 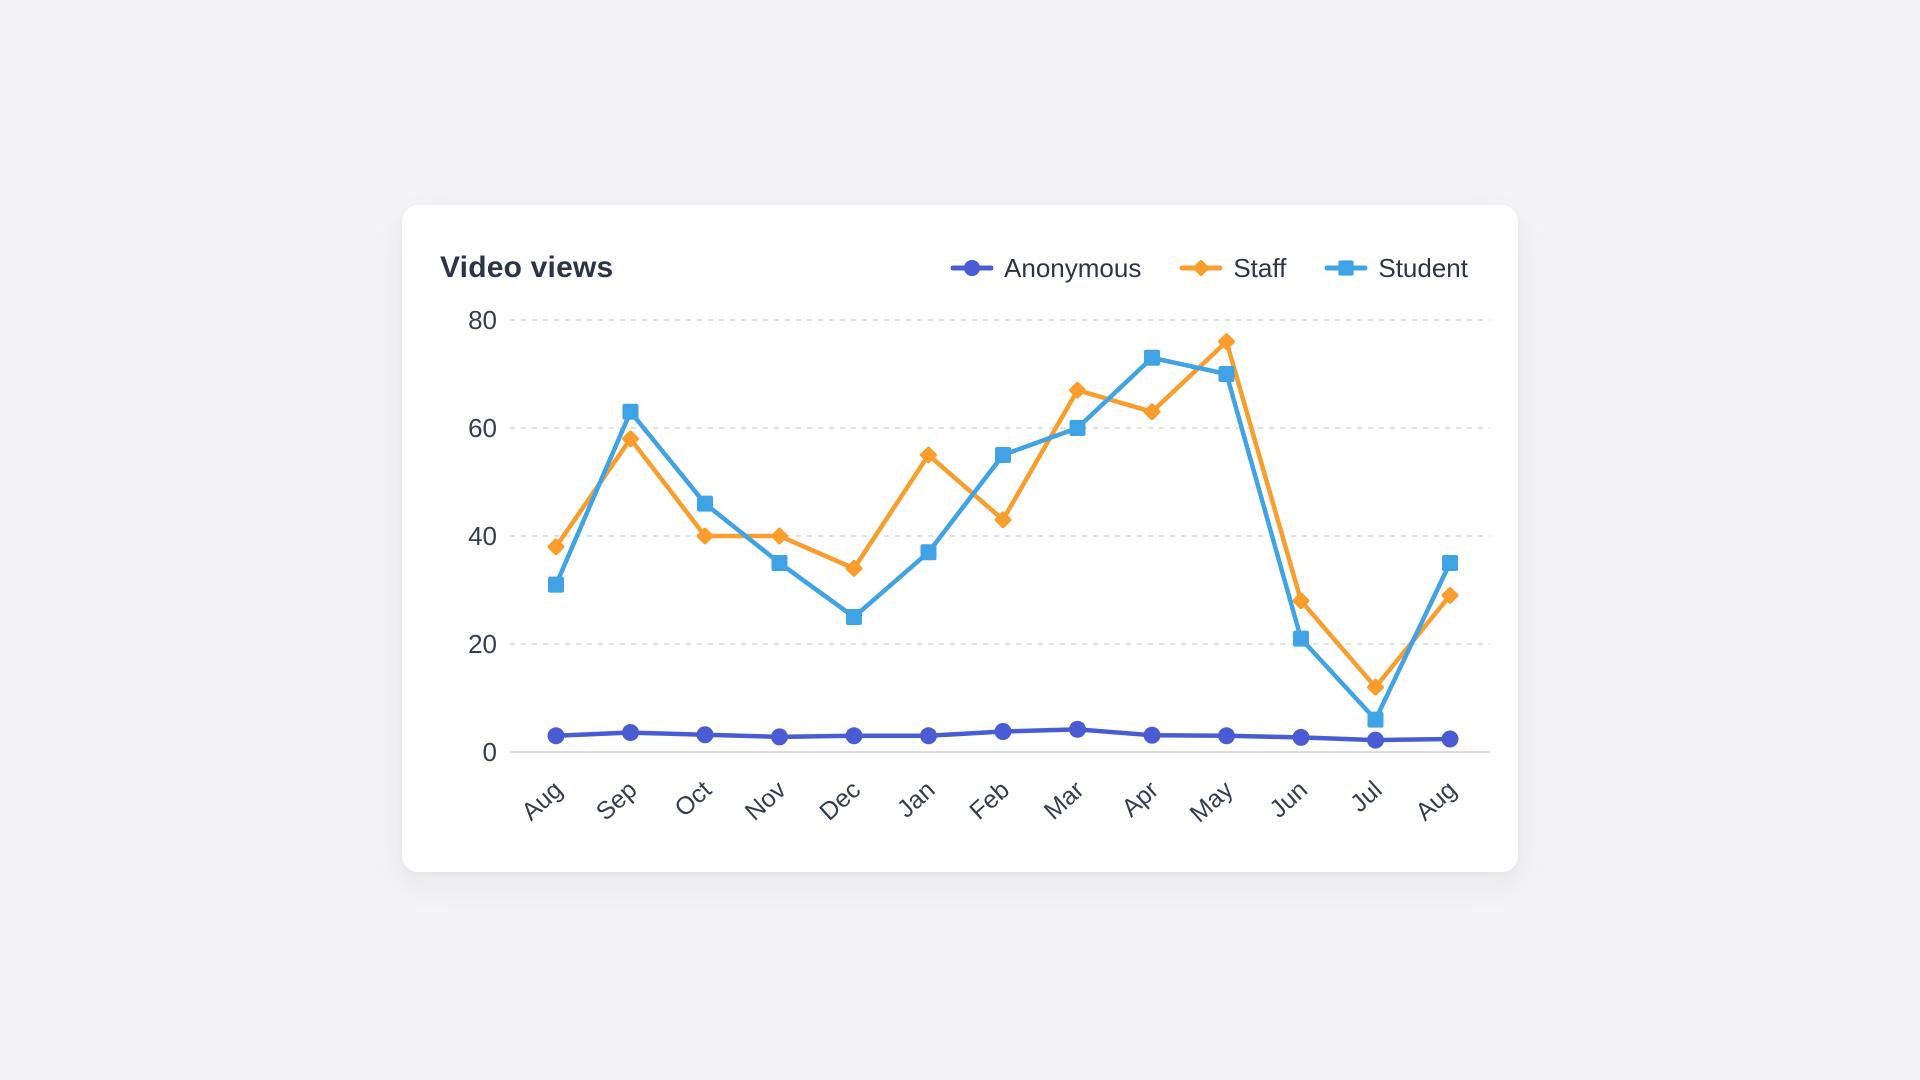 I want to click on card-header: Video views Anonymous Staff Student, so click(x=954, y=268).